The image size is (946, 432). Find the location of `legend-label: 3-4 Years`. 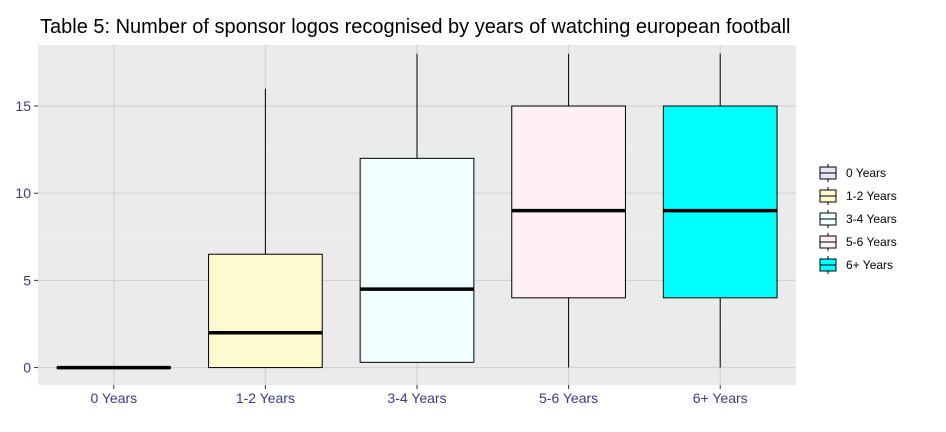

legend-label: 3-4 Years is located at coordinates (871, 219).